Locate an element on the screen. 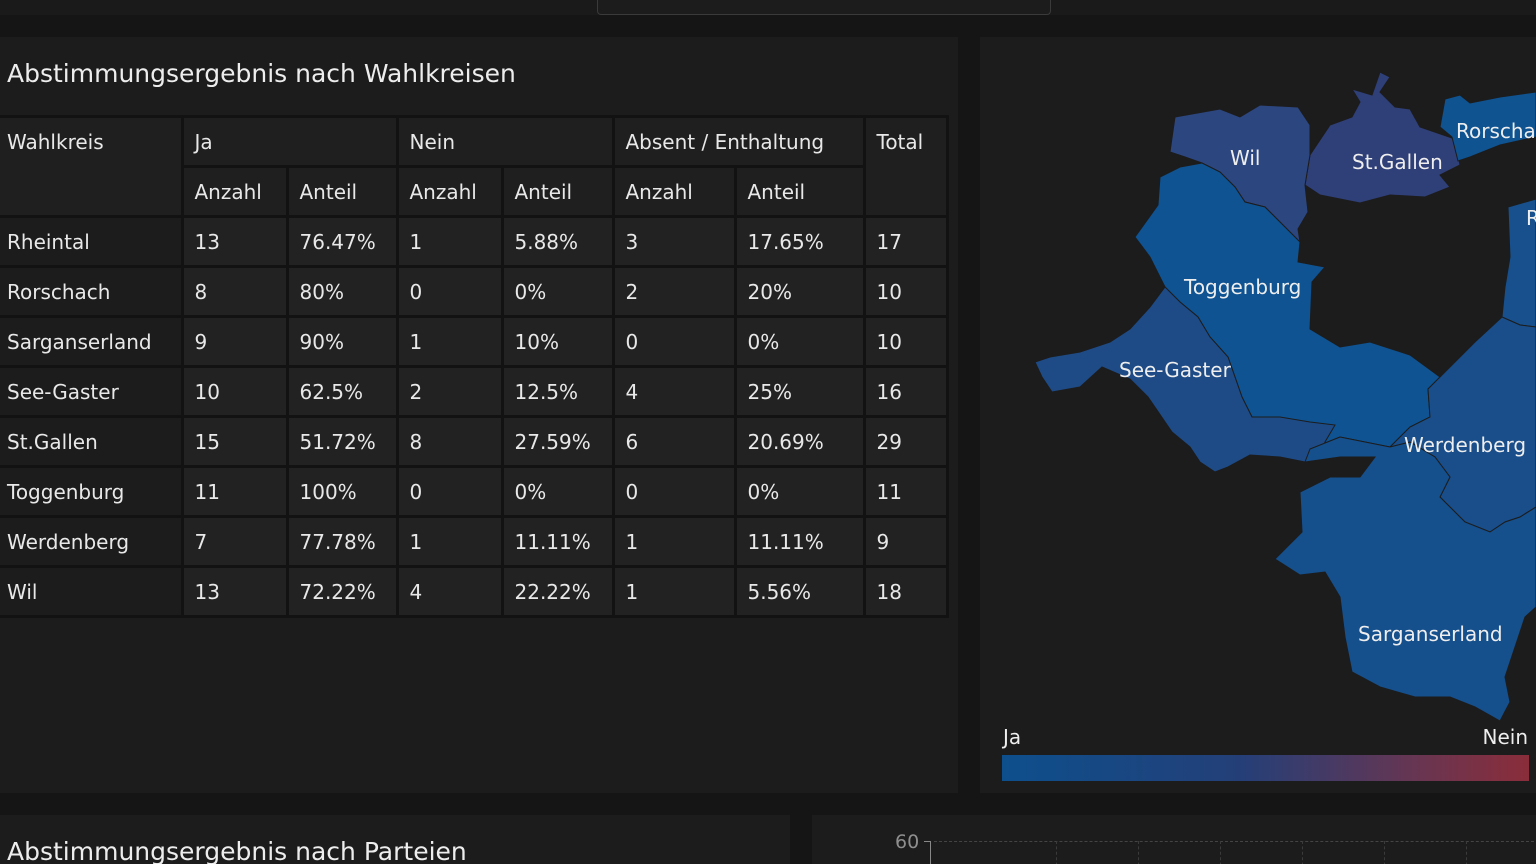 Image resolution: width=1536 pixels, height=864 pixels. cell-absent-anteil: 25% is located at coordinates (799, 391).